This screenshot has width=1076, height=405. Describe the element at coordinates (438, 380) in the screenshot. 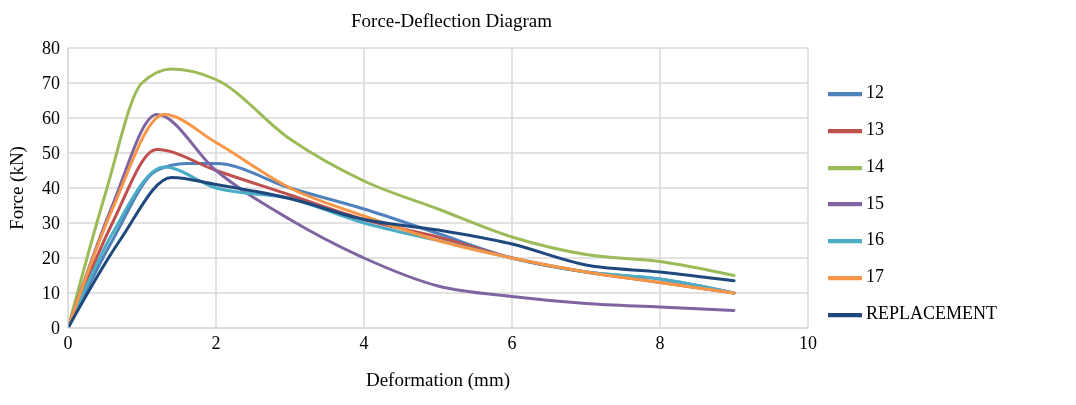

I see `x-axis-title: Deformation (mm)` at that location.